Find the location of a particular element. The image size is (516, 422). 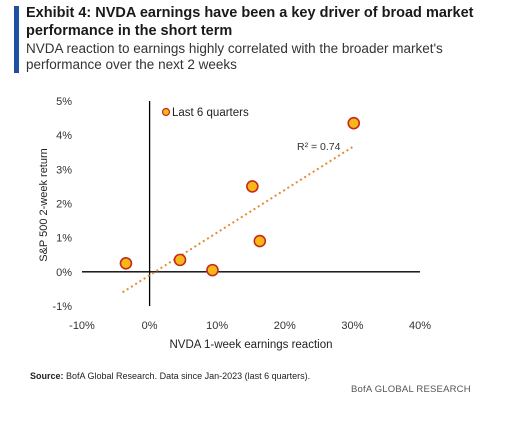

legend-marker is located at coordinates (166, 112).